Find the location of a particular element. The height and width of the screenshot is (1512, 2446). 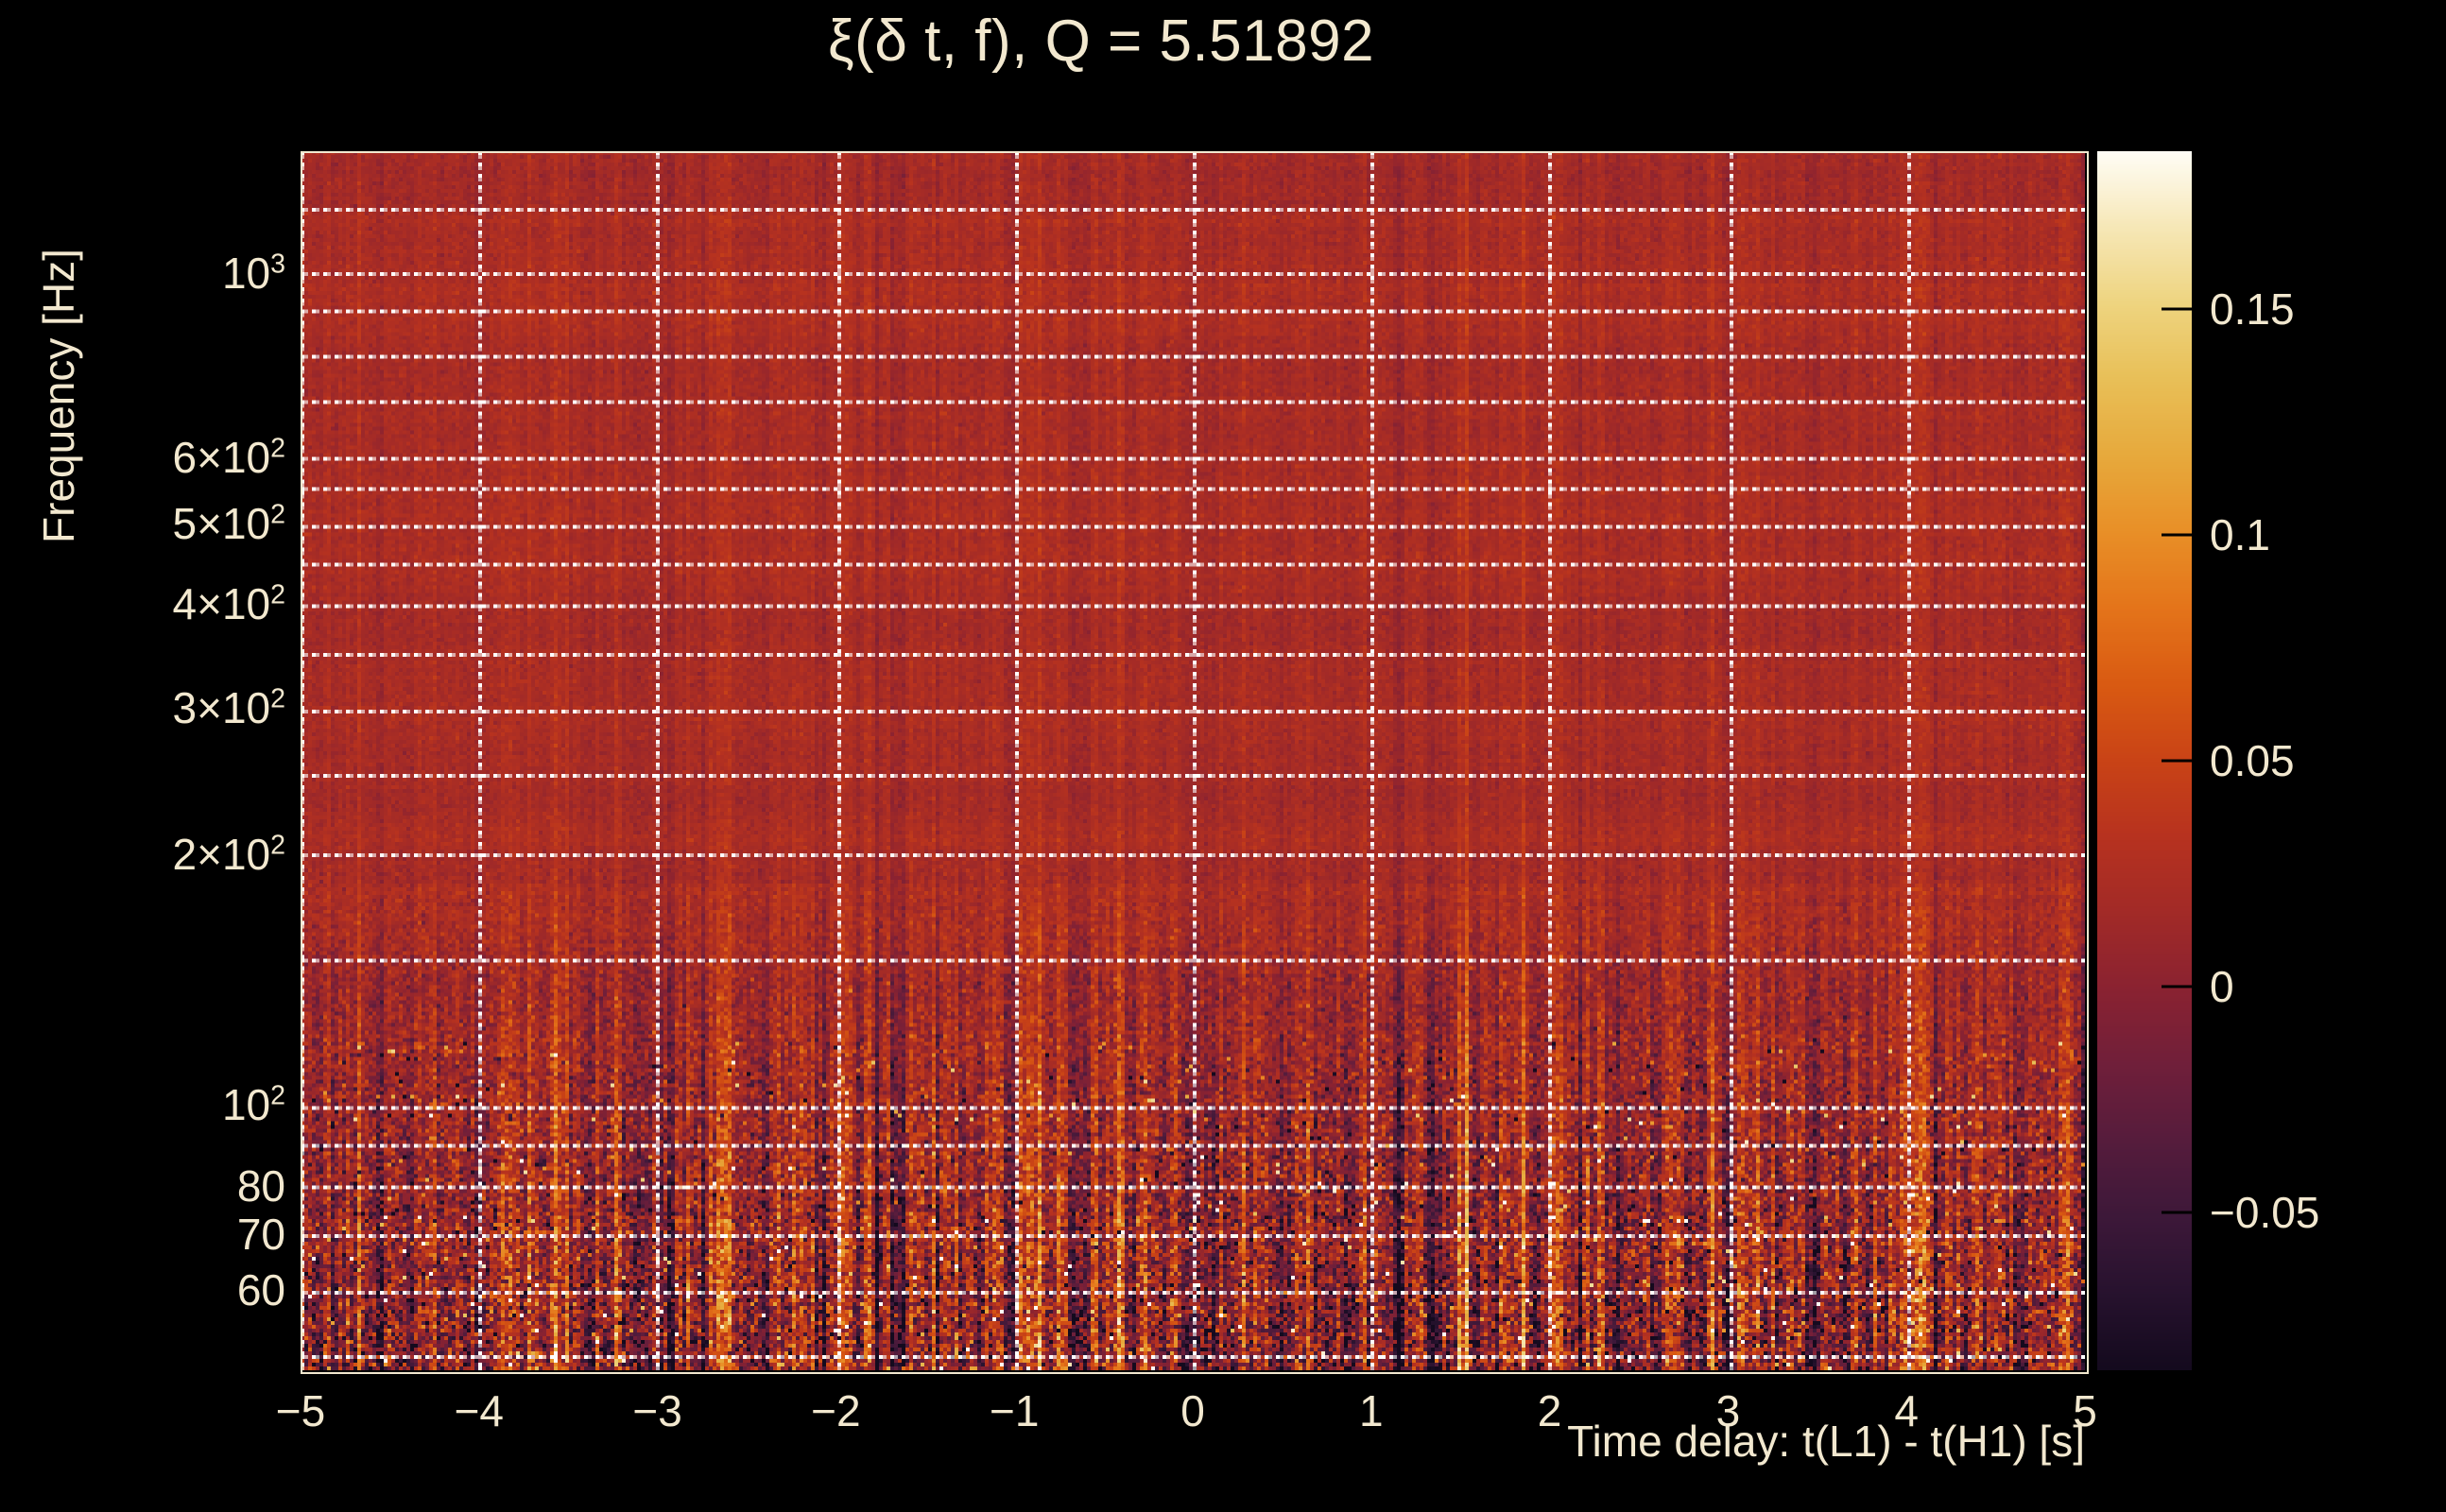

y-tick-label: 10³ is located at coordinates (253, 273).